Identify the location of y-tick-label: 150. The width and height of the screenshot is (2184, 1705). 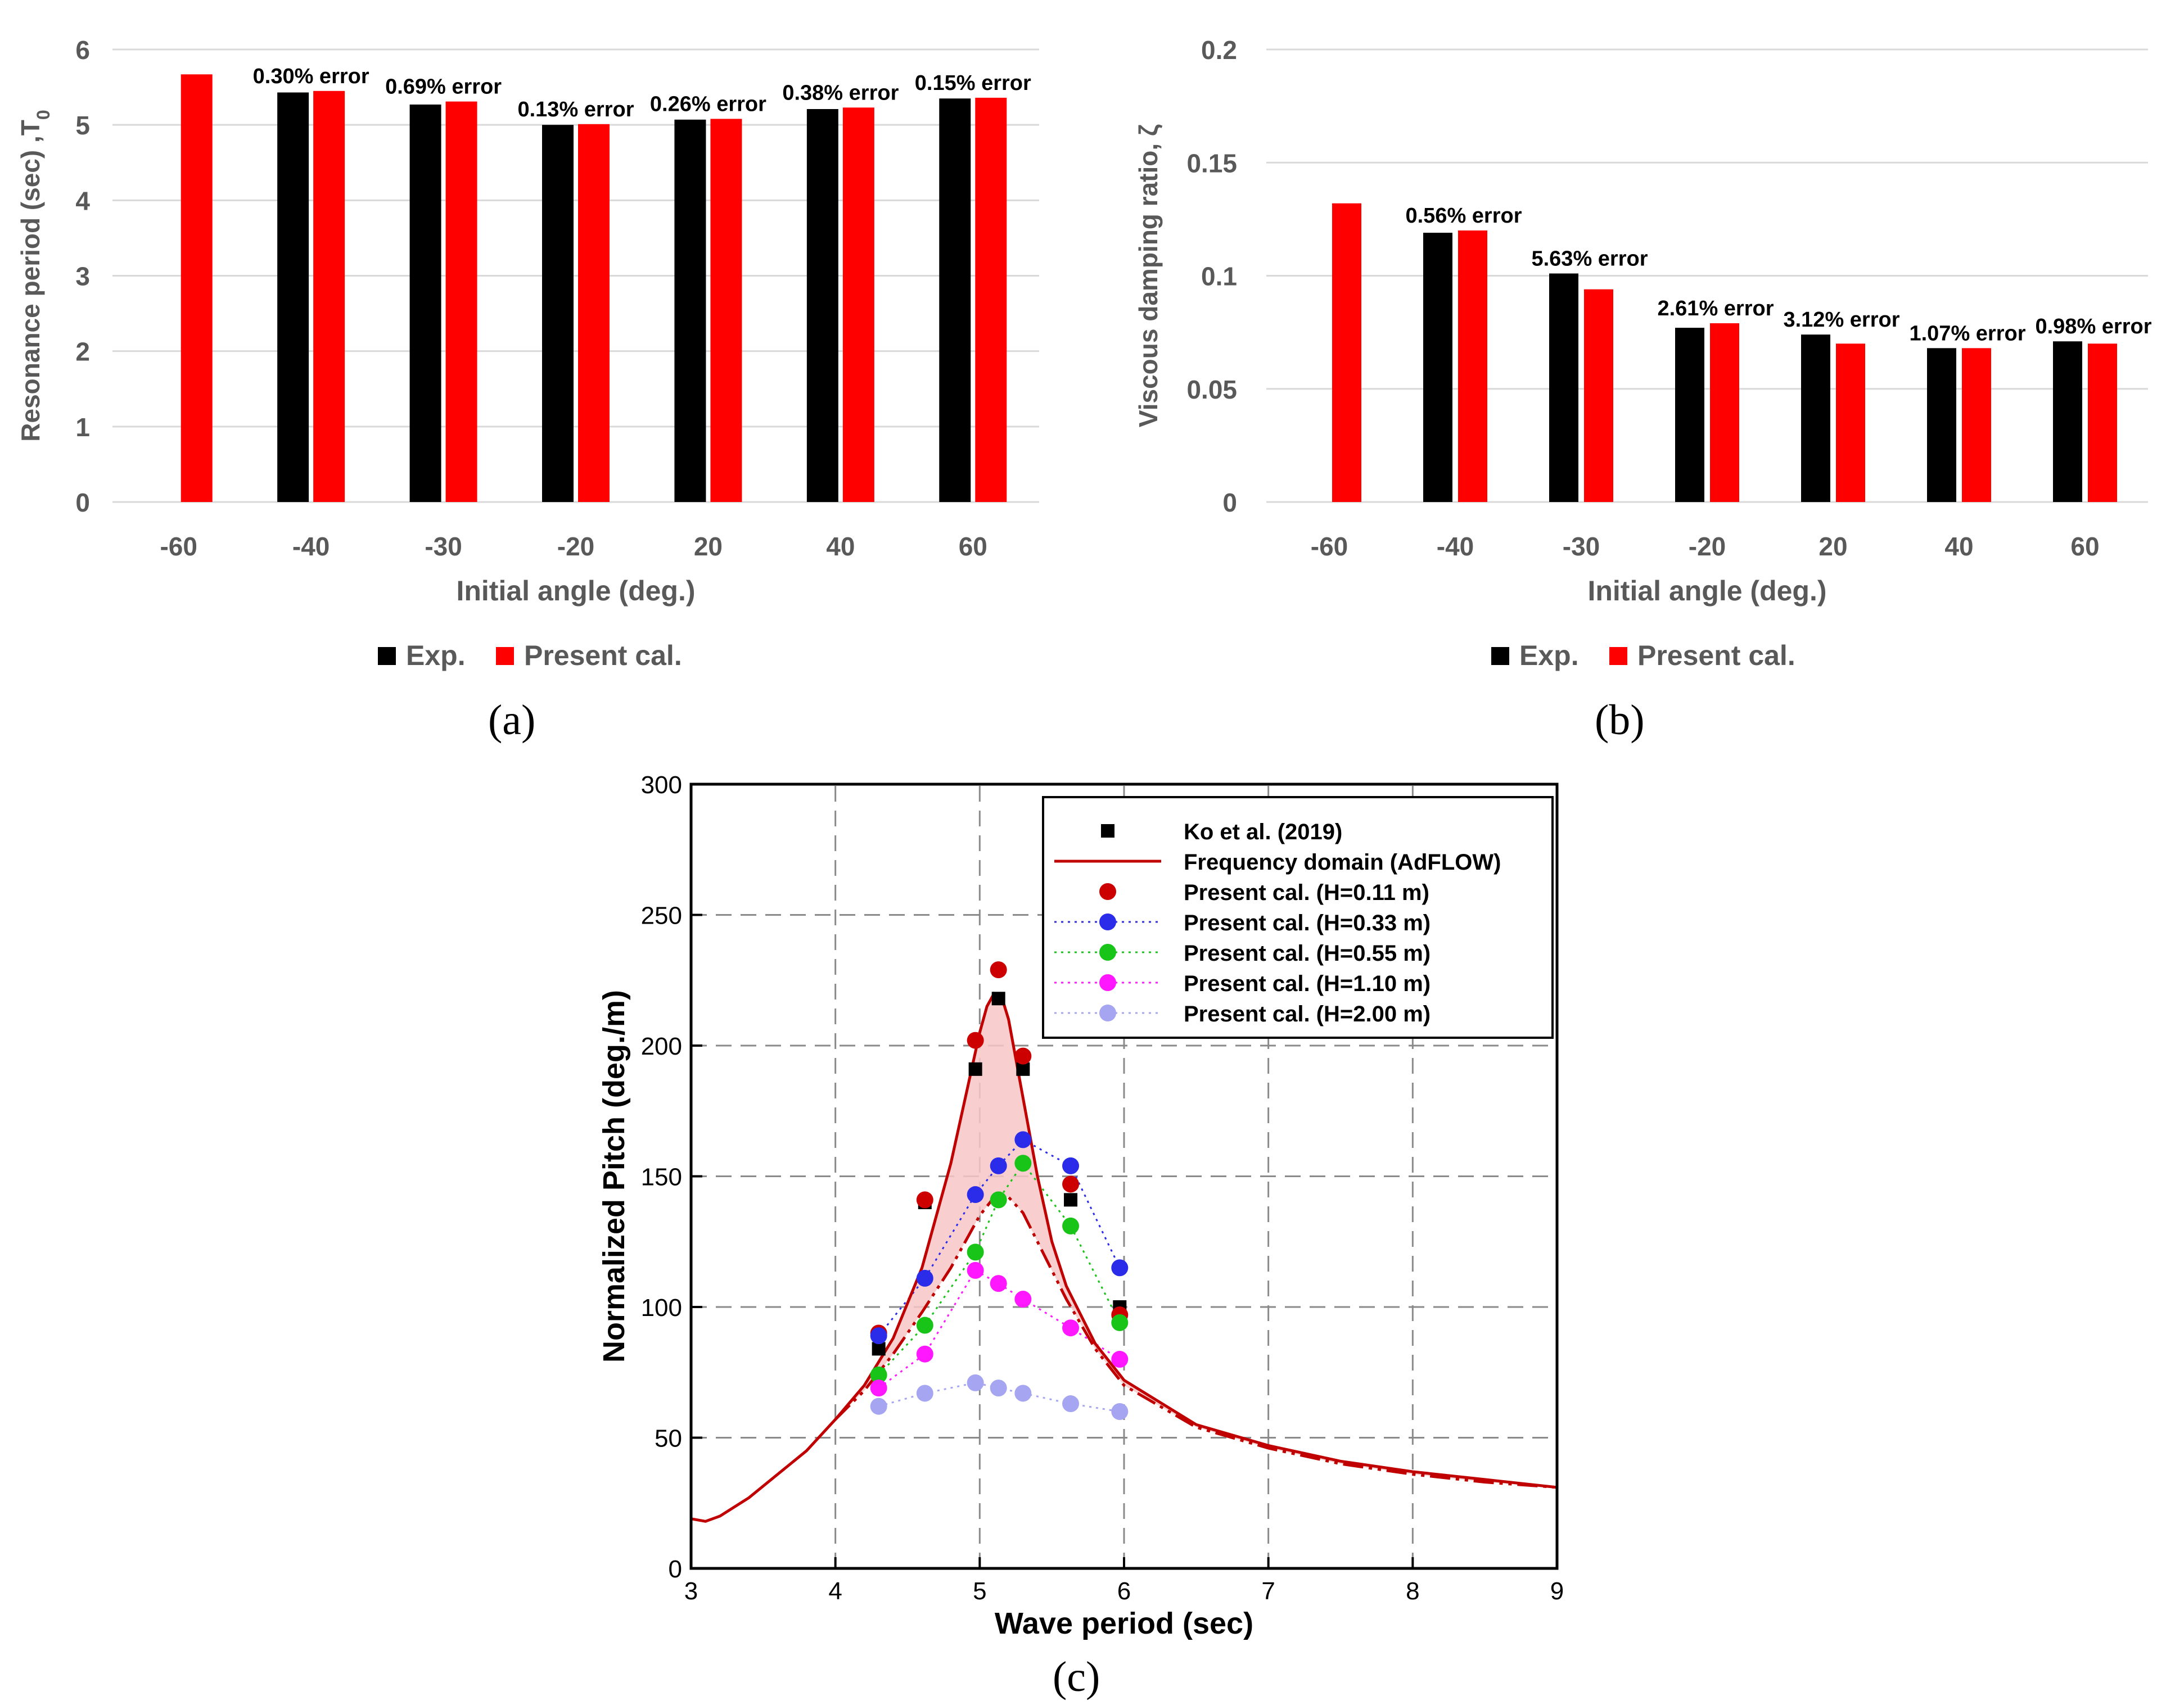
(661, 1177).